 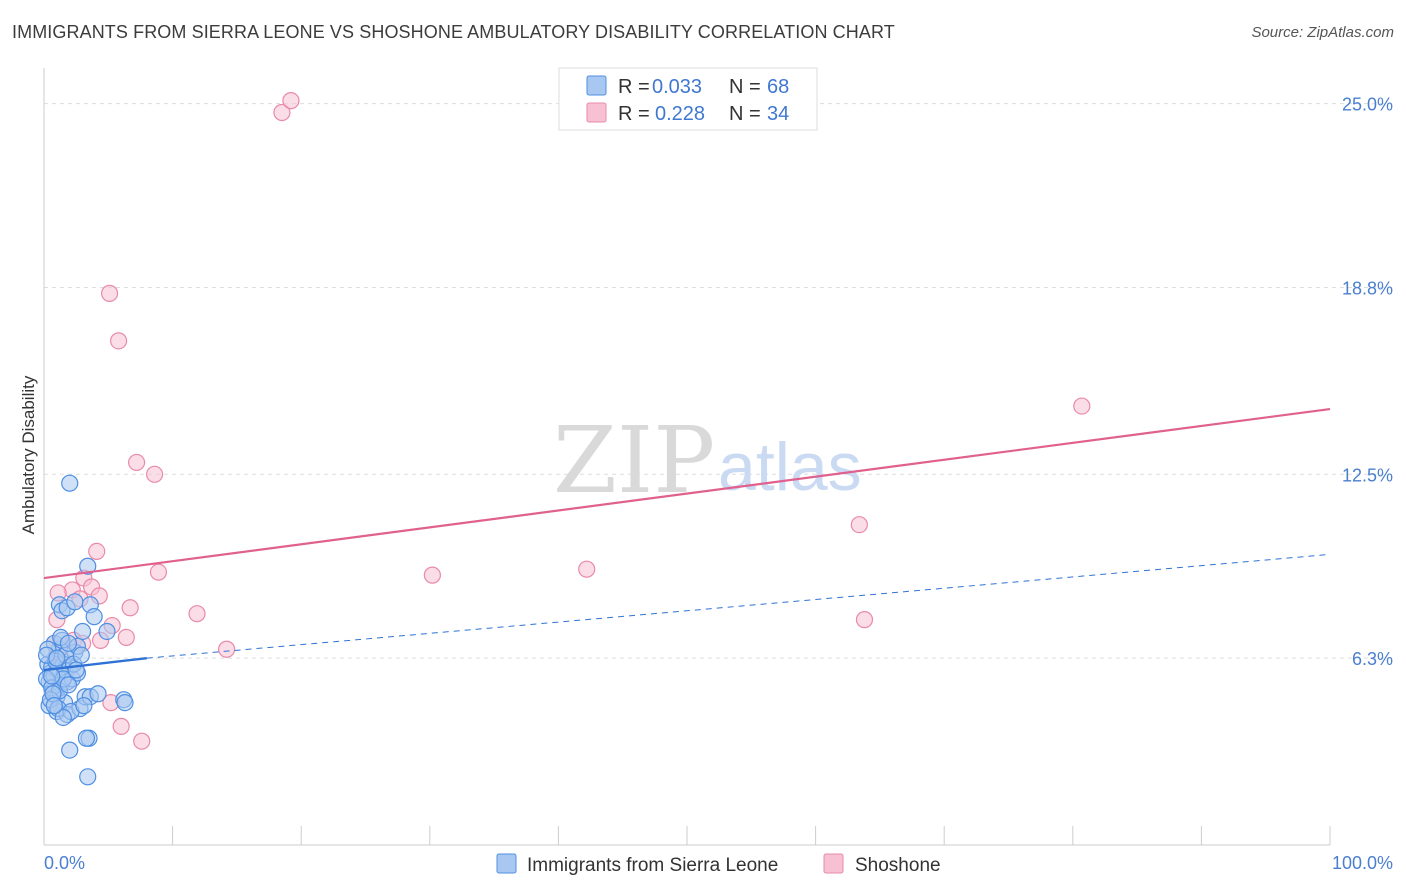 What do you see at coordinates (64, 863) in the screenshot?
I see `x-tick-label-min: 0.0%` at bounding box center [64, 863].